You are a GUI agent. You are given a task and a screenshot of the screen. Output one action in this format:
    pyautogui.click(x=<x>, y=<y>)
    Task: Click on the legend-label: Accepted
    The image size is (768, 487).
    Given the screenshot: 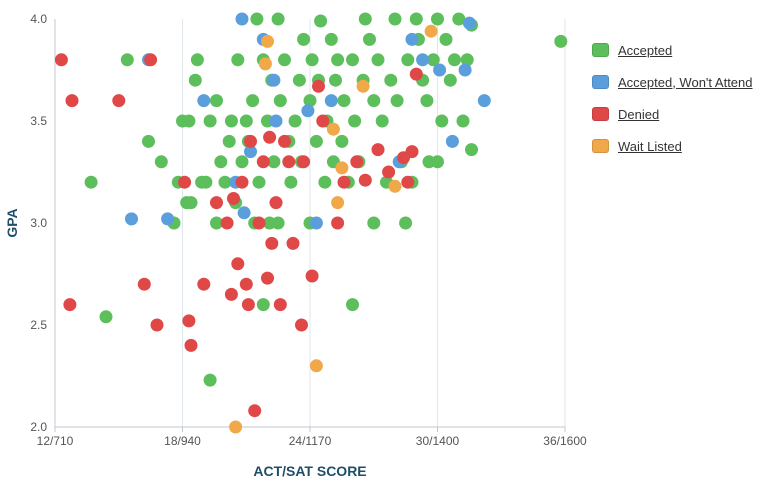 What is the action you would take?
    pyautogui.click(x=645, y=50)
    